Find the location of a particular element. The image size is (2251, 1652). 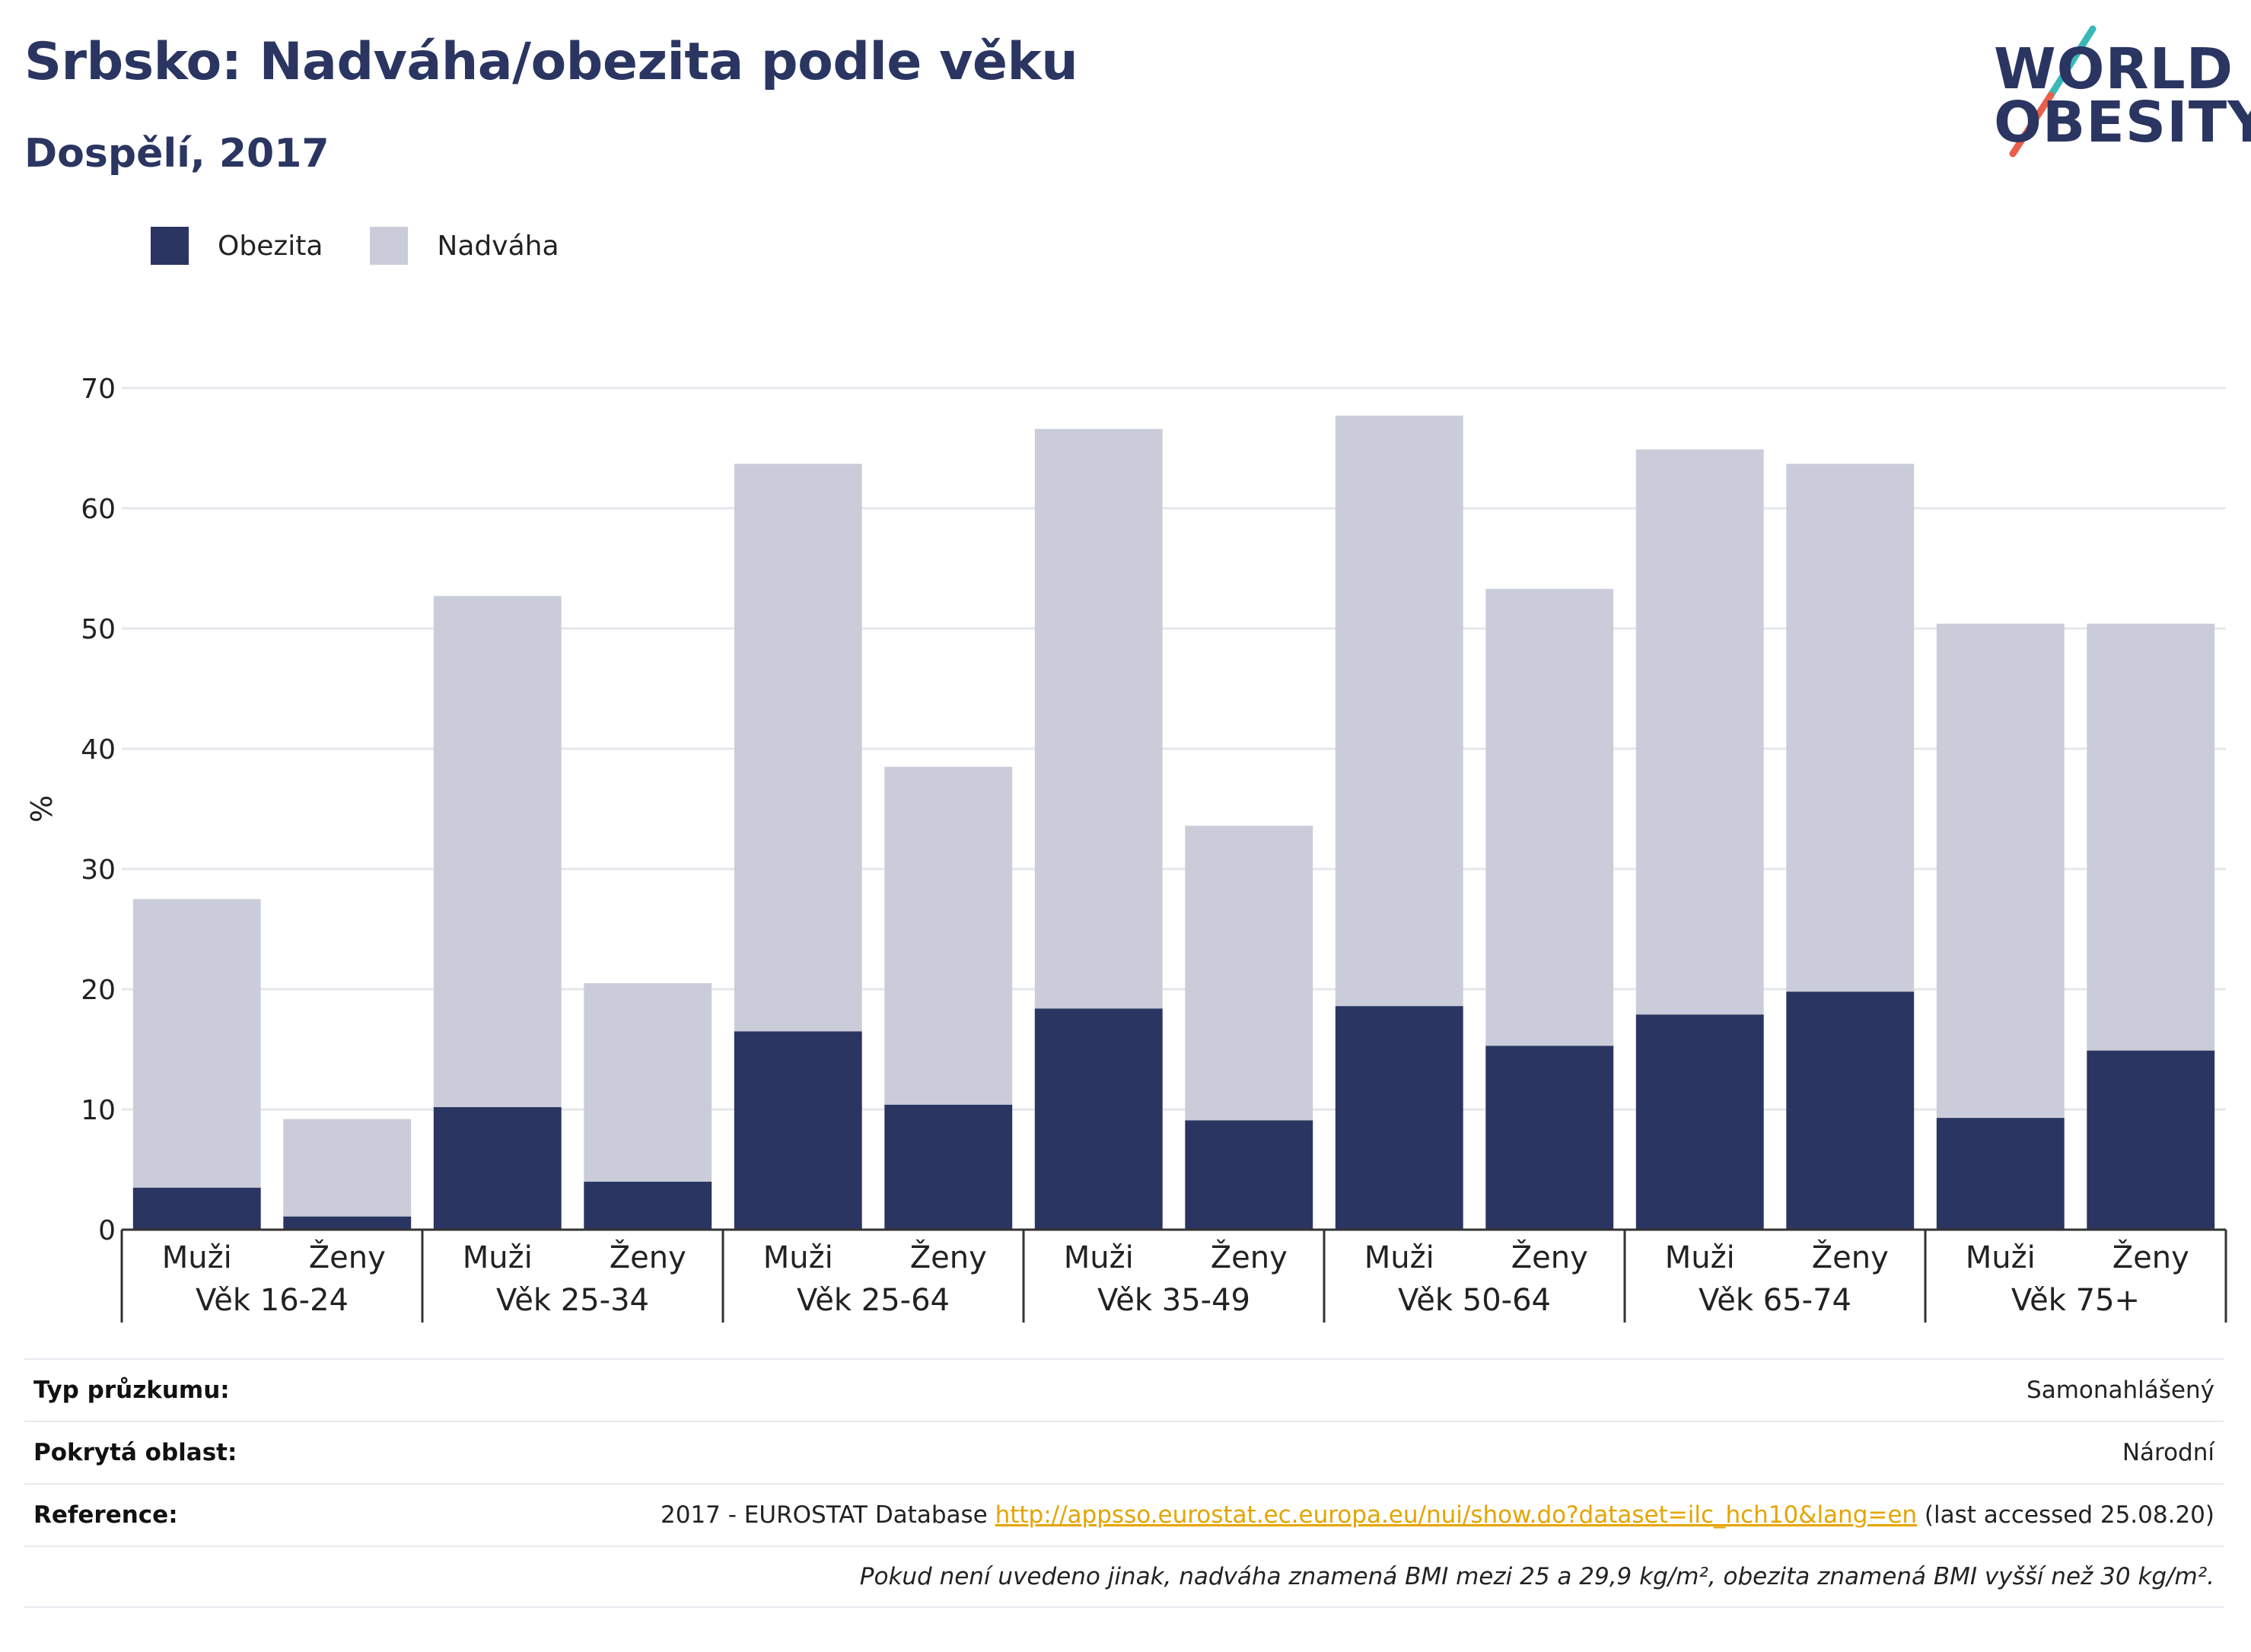

y-axis-label: % is located at coordinates (42, 809).